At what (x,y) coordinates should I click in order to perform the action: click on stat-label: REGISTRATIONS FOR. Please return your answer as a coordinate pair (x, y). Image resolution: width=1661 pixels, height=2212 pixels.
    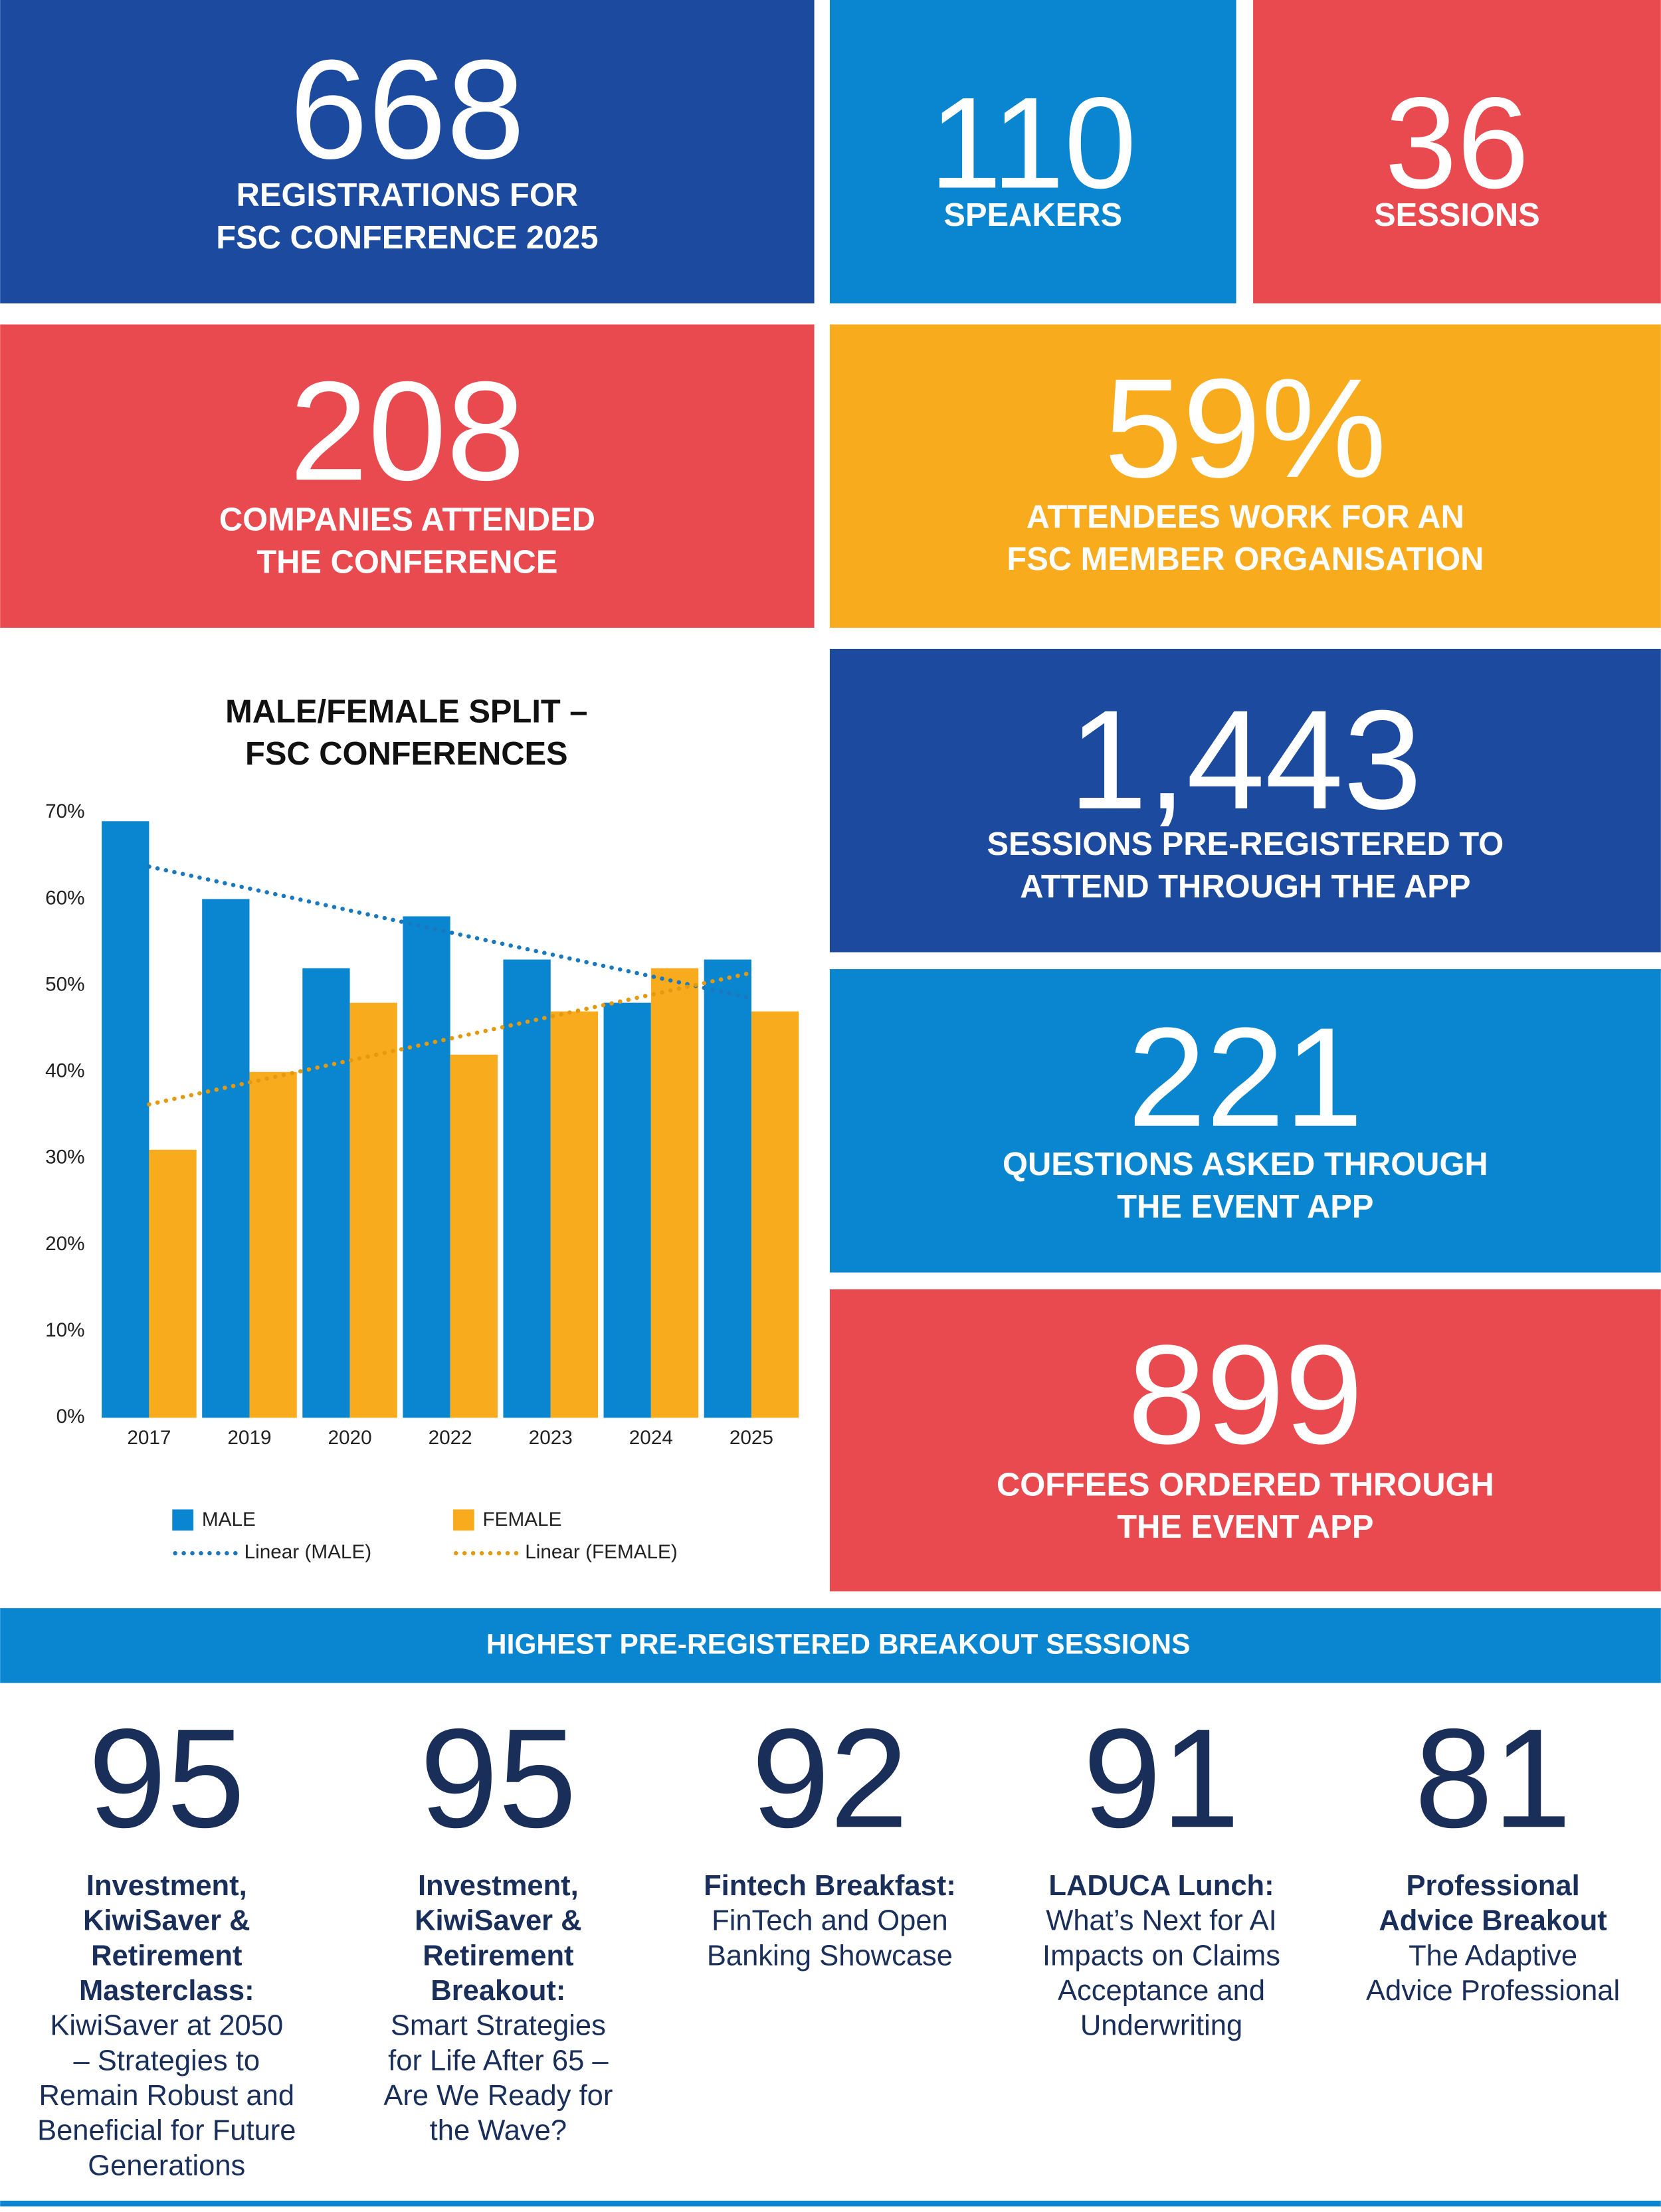
    Looking at the image, I should click on (408, 195).